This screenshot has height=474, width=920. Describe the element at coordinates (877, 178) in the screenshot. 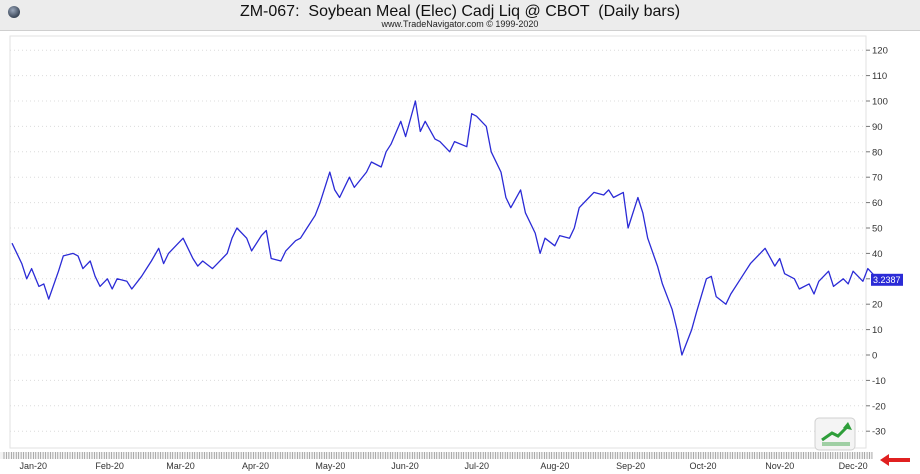

I see `y-tick-label: 70` at that location.